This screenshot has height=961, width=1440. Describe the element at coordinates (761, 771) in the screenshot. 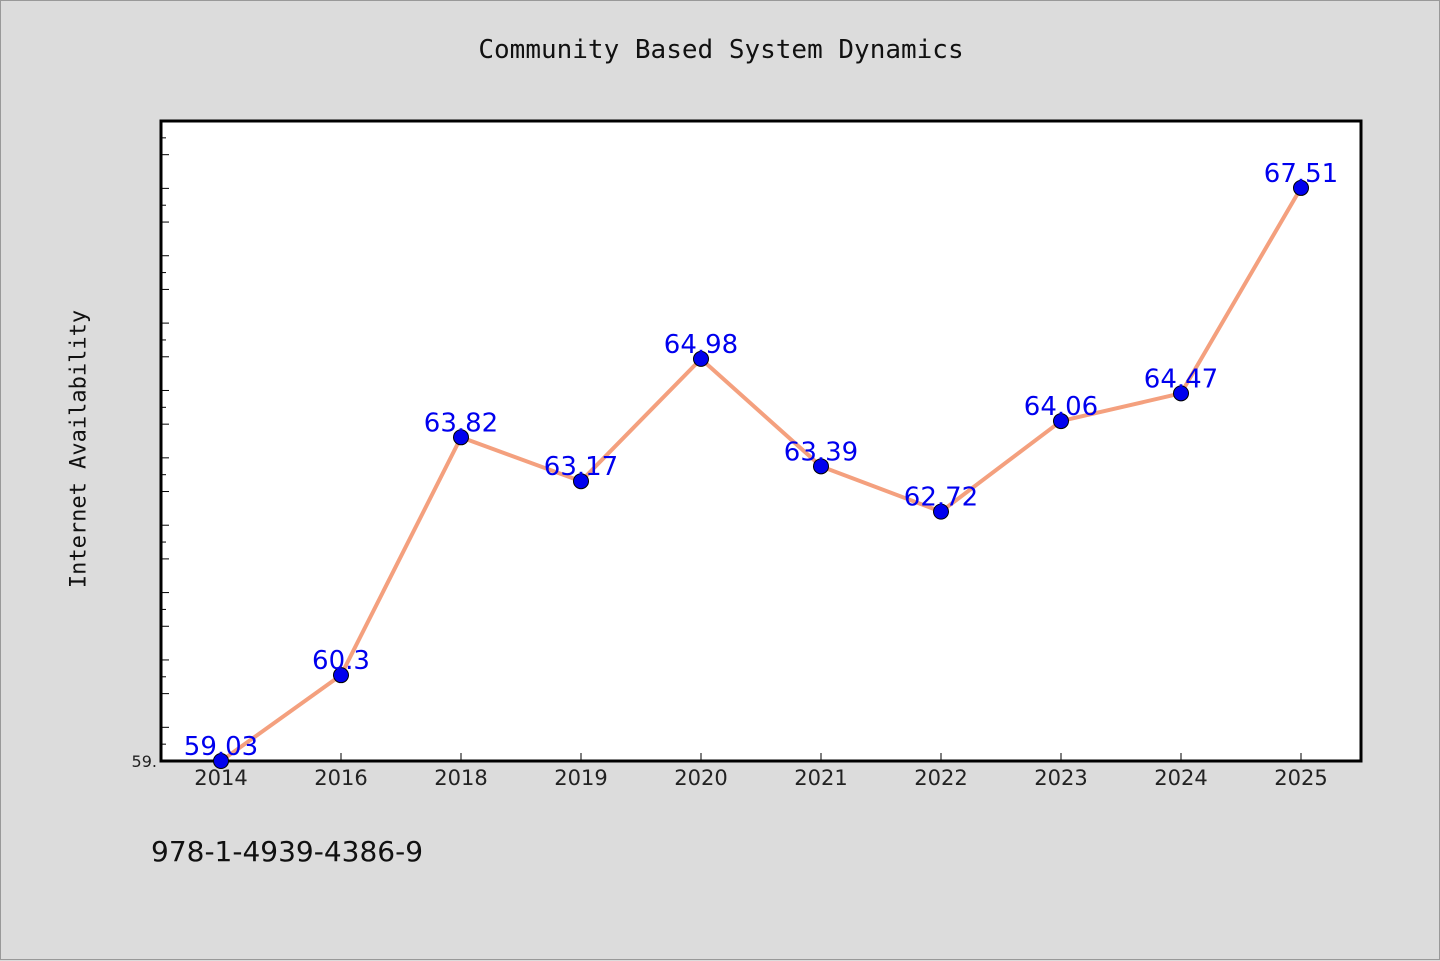

I see `x-ticks: 2014 2016 2018 2019 2020 2021 2022 2023 2024 2025` at that location.